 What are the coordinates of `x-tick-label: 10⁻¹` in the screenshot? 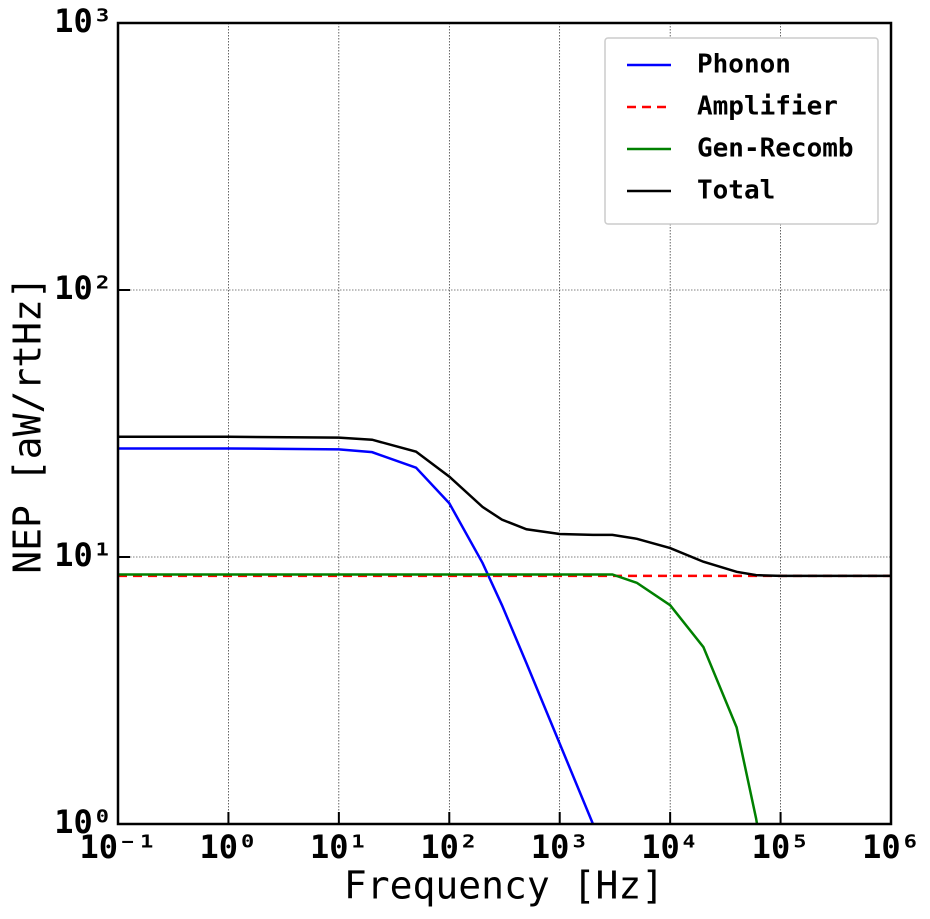 It's located at (117, 847).